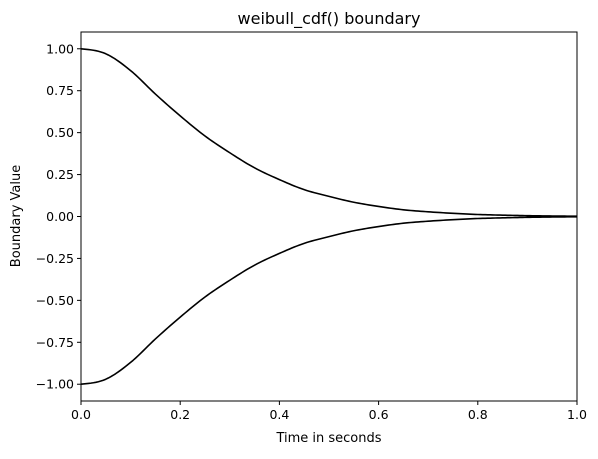 This screenshot has height=459, width=598. I want to click on y-tick-label: −0.25, so click(55, 258).